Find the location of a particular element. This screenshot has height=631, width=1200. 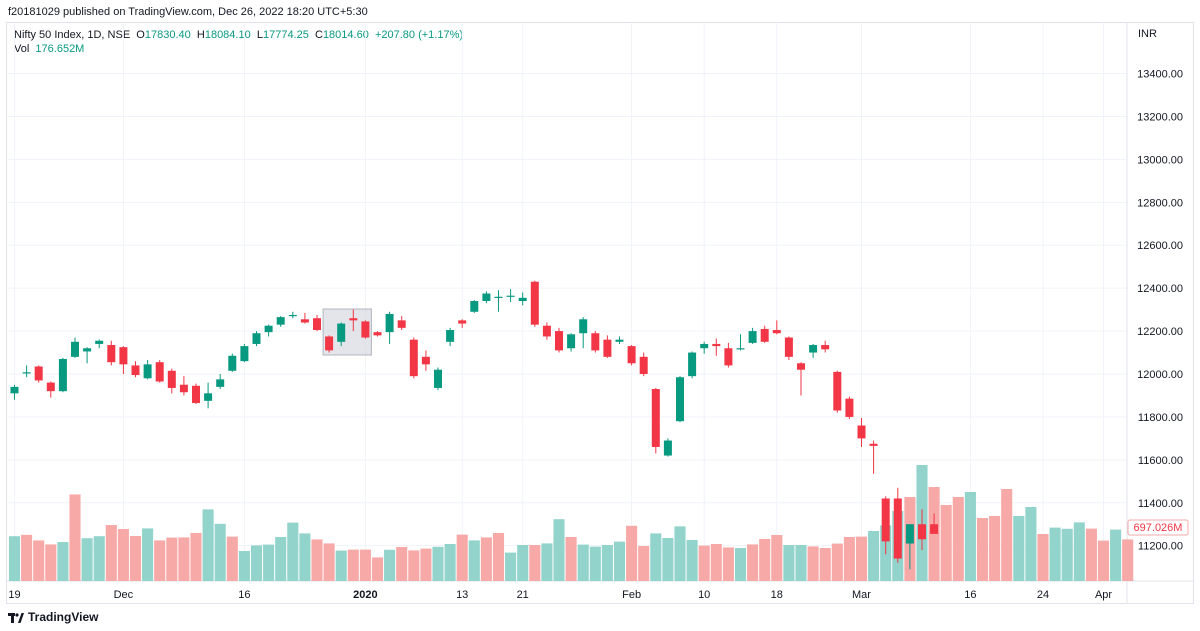

legend-close-value: 18014.60 is located at coordinates (345, 35).